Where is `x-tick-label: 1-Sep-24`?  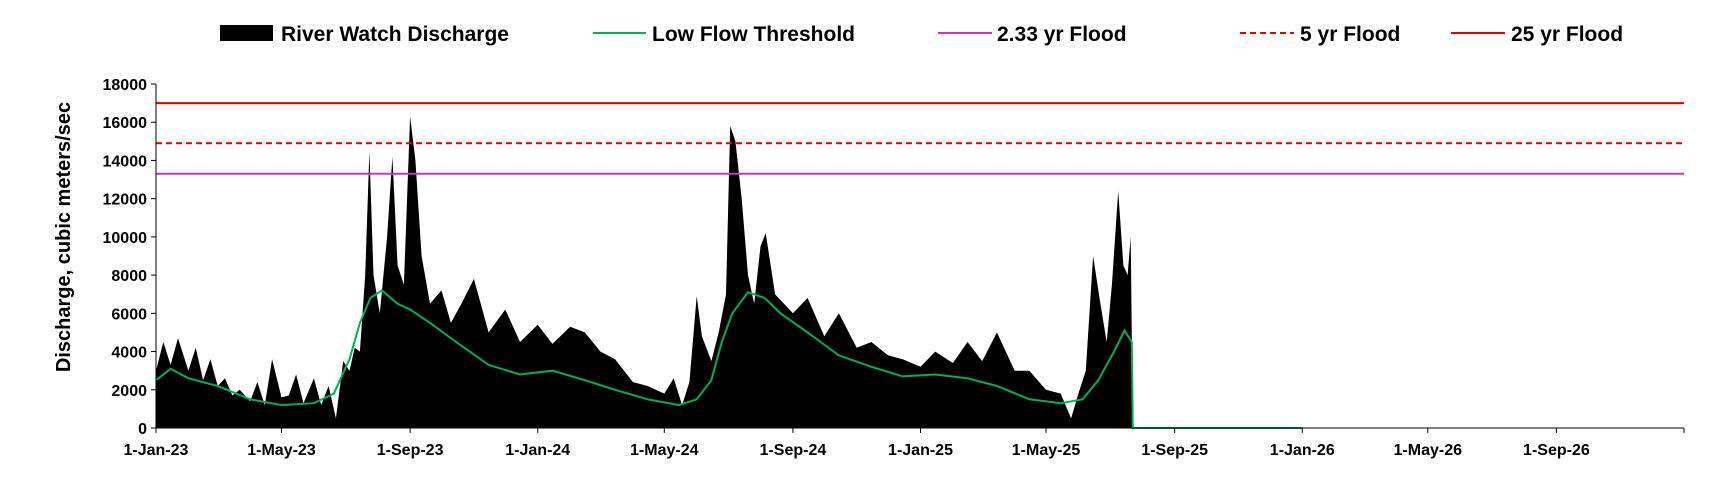 x-tick-label: 1-Sep-24 is located at coordinates (793, 450).